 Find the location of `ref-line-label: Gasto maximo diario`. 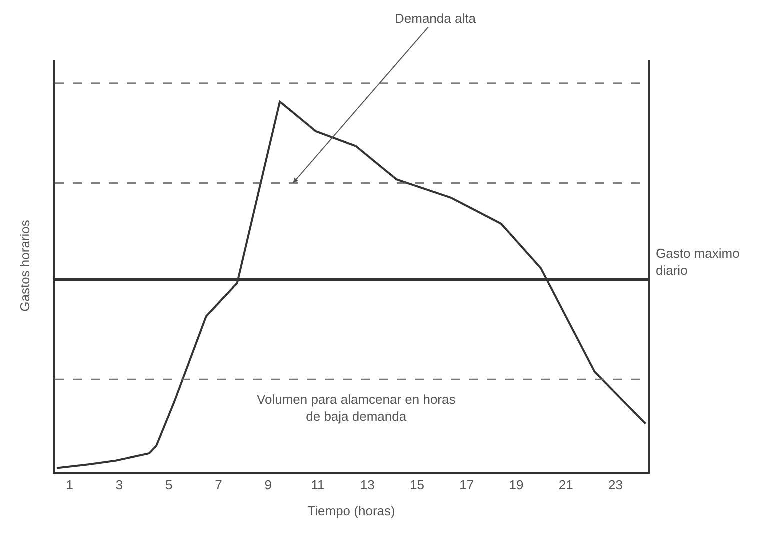

ref-line-label: Gasto maximo diario is located at coordinates (698, 262).